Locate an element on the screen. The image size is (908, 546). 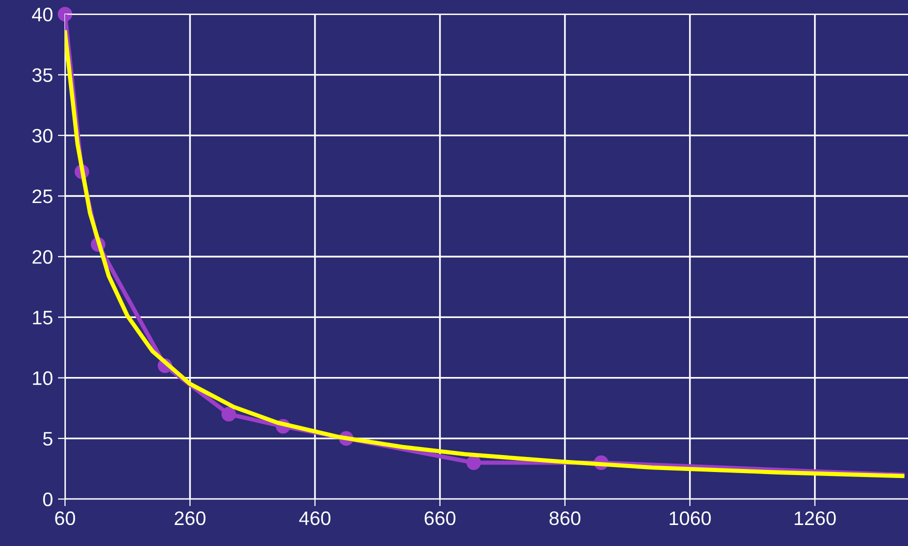
y-tick-label: 35 is located at coordinates (42, 75).